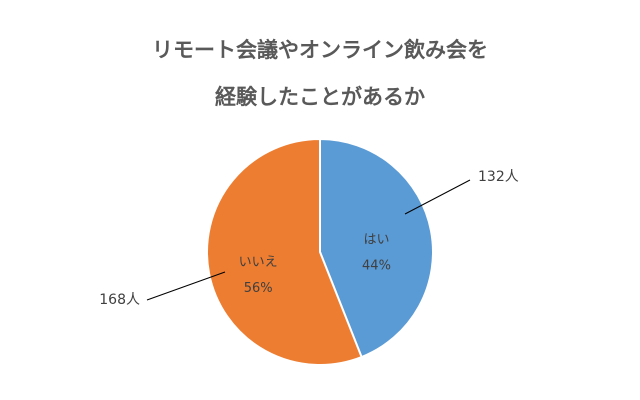  What do you see at coordinates (376, 266) in the screenshot?
I see `slice-percent-label: 44%` at bounding box center [376, 266].